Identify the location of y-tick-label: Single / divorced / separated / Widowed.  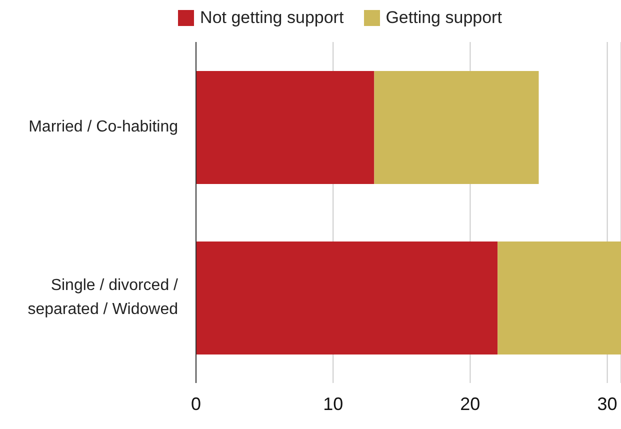
(103, 297).